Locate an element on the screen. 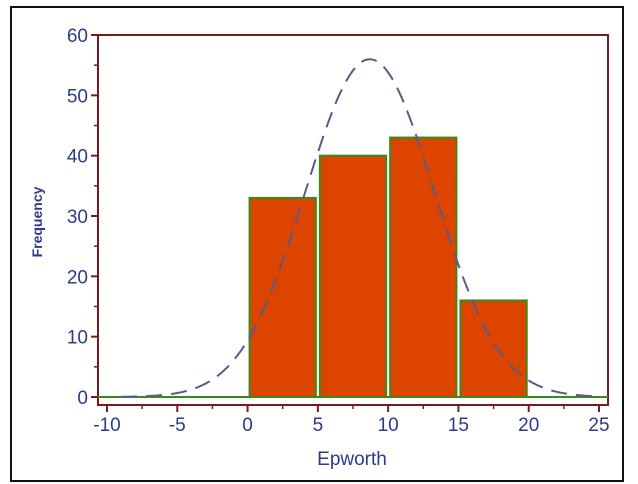 This screenshot has width=638, height=484. x-tick-label: 15 is located at coordinates (458, 425).